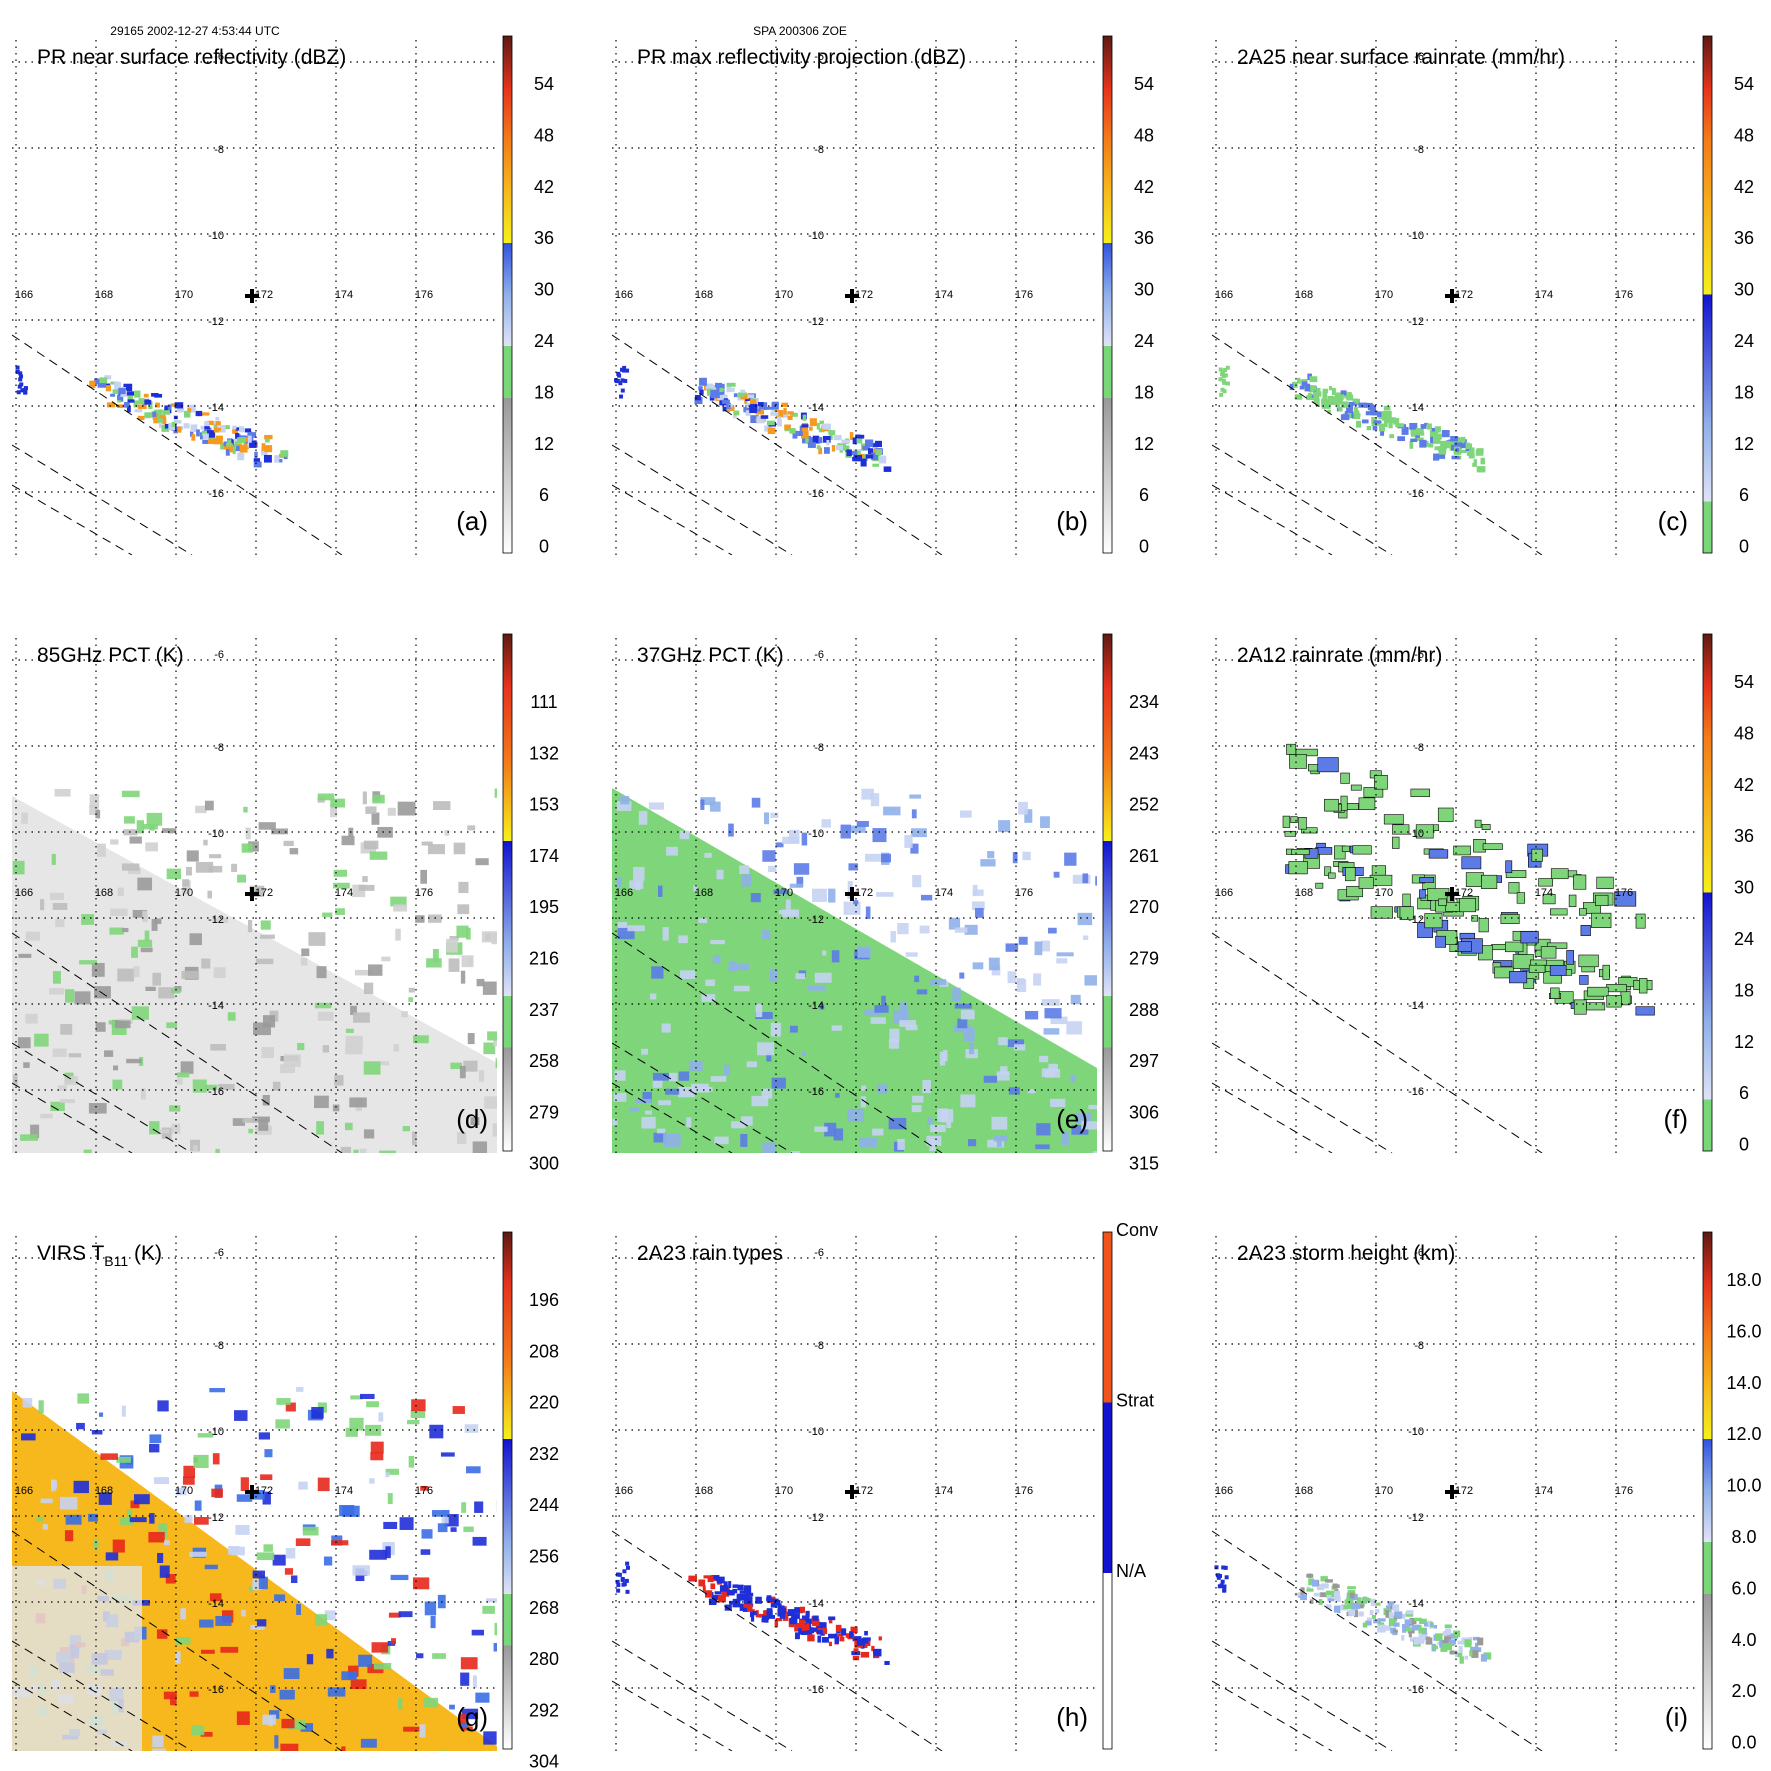  What do you see at coordinates (1744, 495) in the screenshot?
I see `colorbar-tick-label: 6` at bounding box center [1744, 495].